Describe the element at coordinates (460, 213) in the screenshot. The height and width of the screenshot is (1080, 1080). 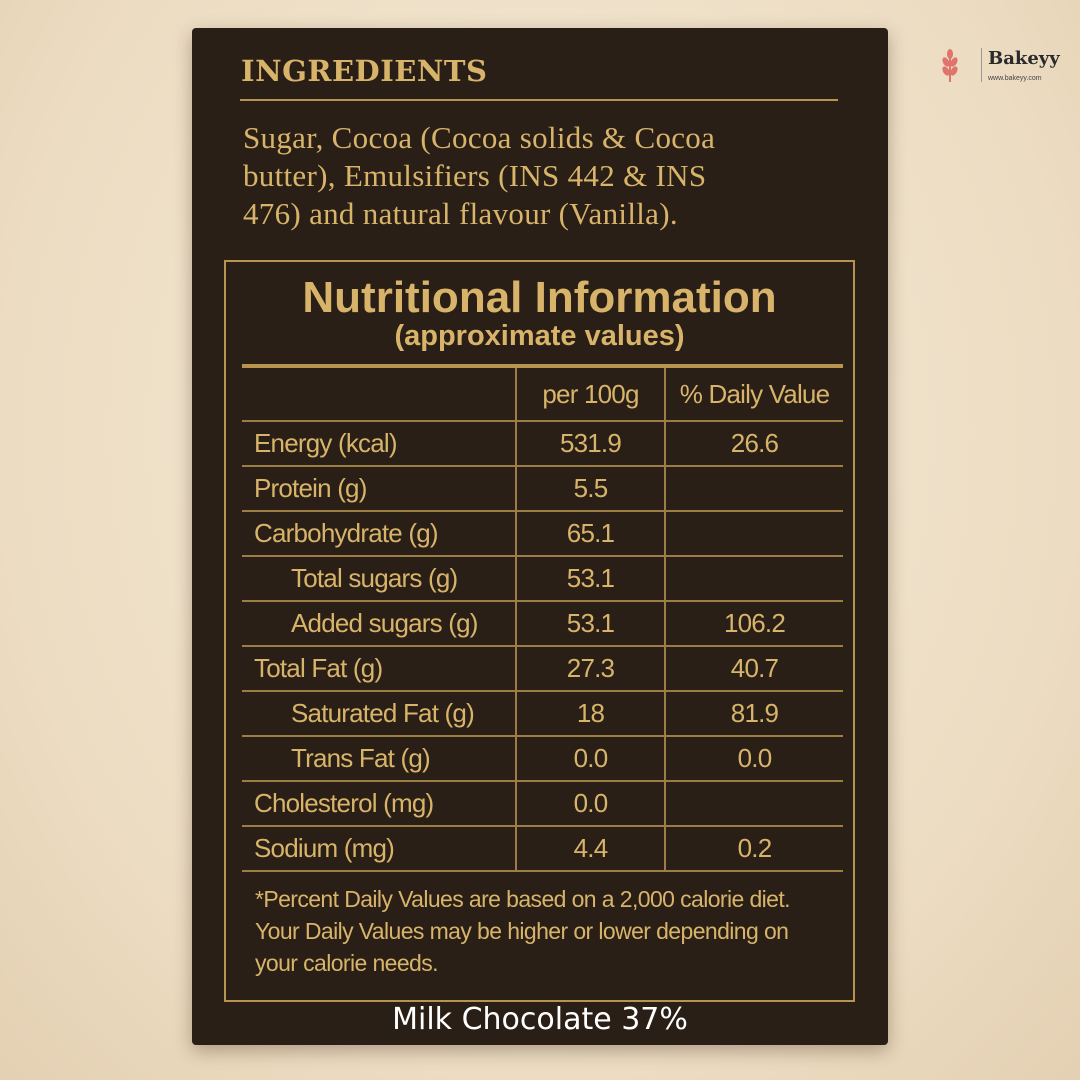
I see `ingredients-line: 476) and natural flavour (Vanilla).` at that location.